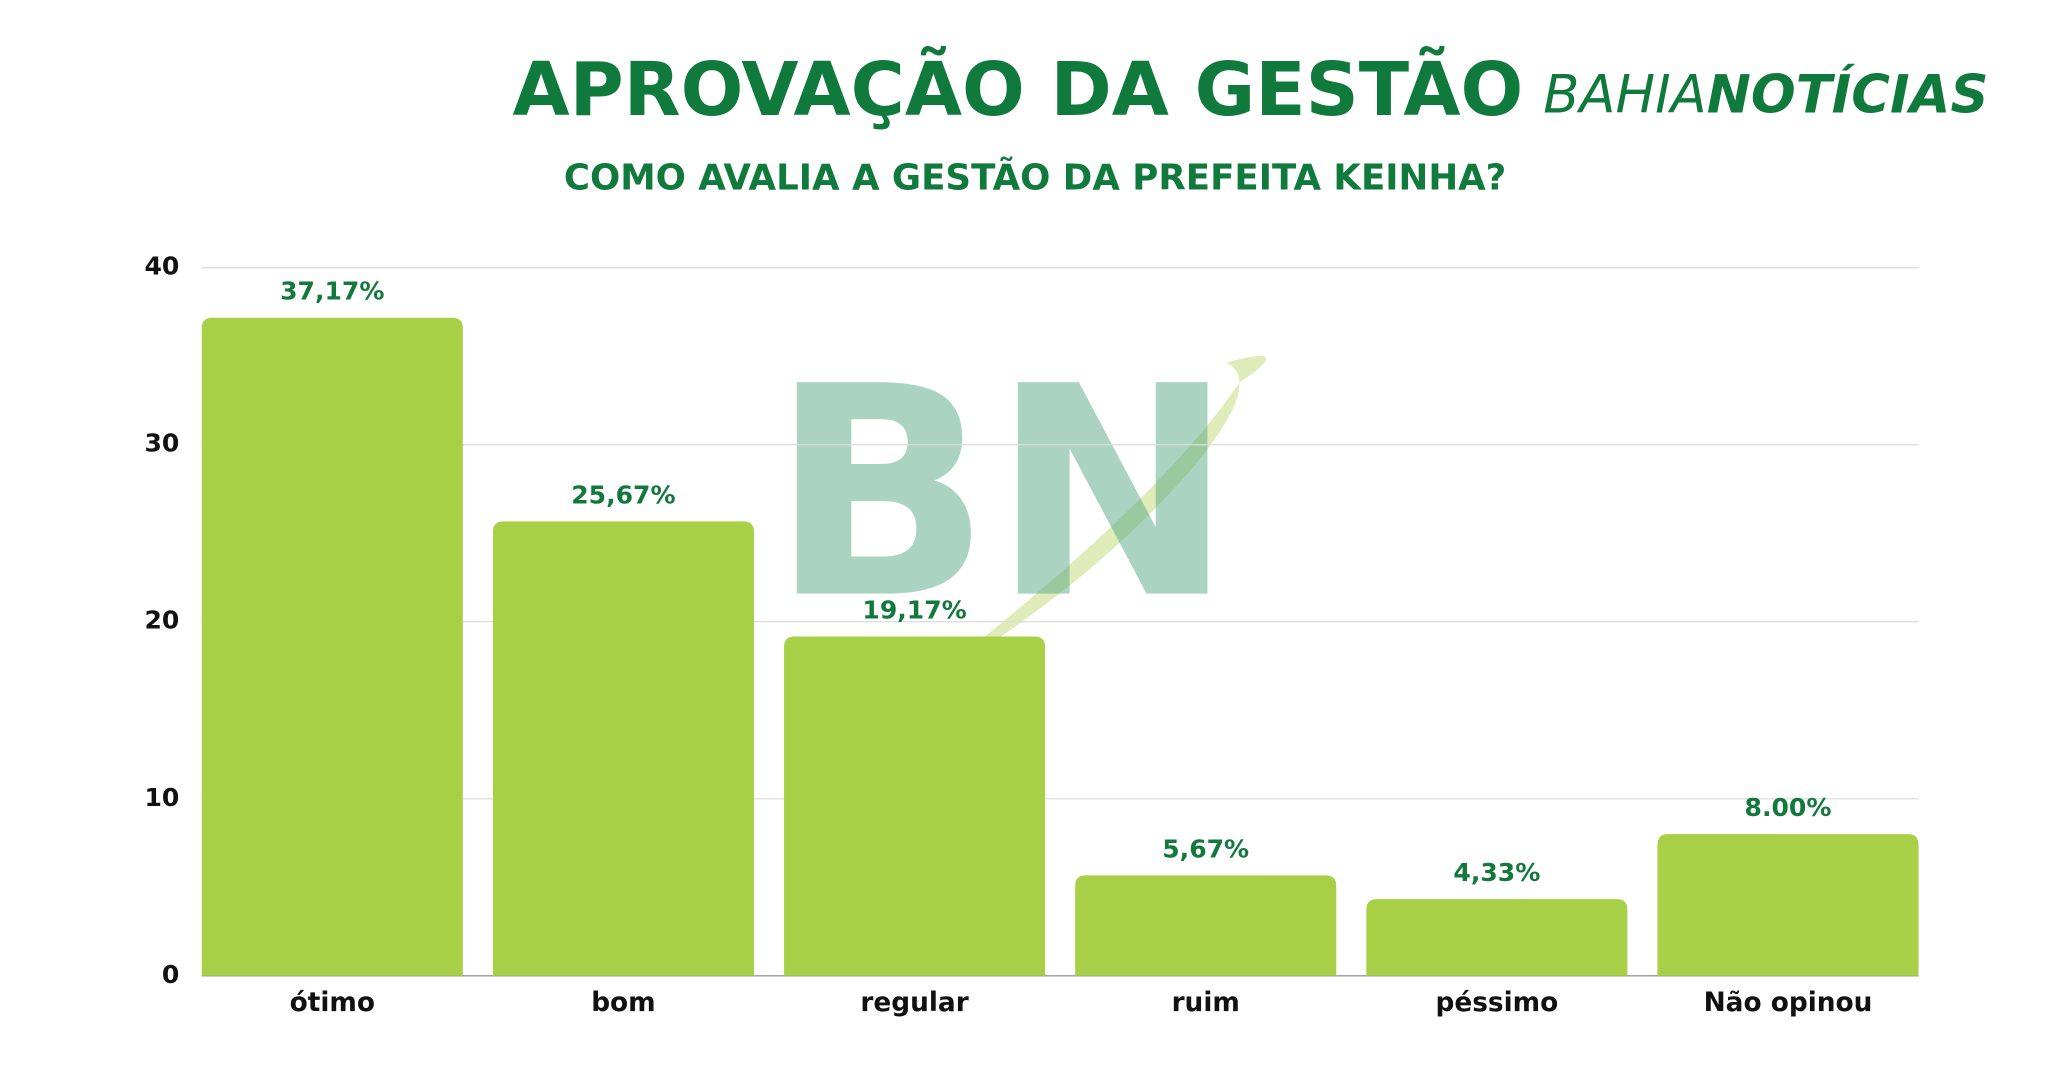  What do you see at coordinates (1496, 872) in the screenshot?
I see `value-label: 4,33%` at bounding box center [1496, 872].